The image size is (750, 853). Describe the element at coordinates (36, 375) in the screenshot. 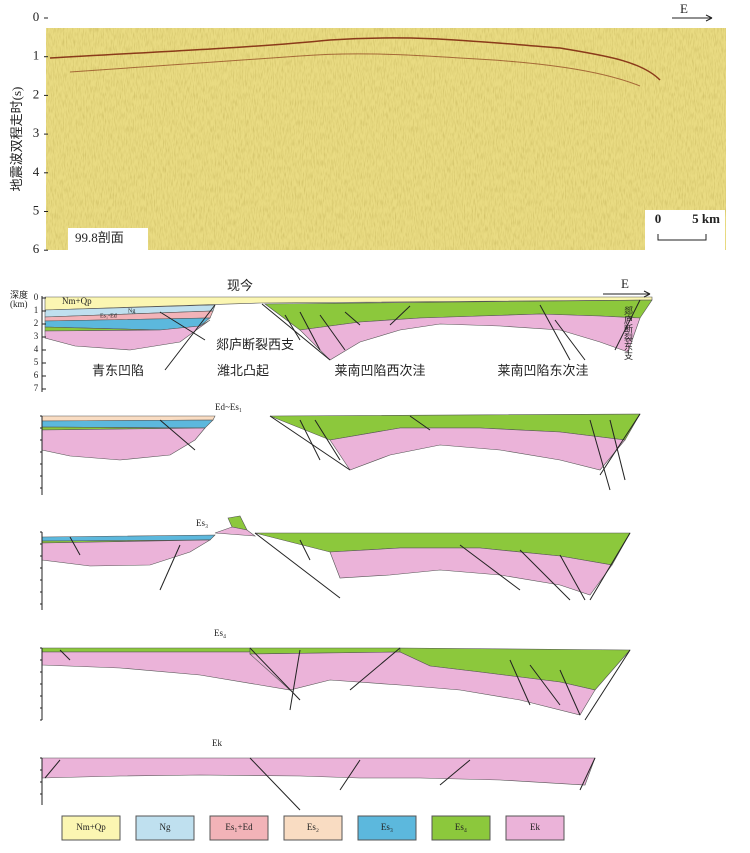

I see `depth-tick-label: 6` at that location.